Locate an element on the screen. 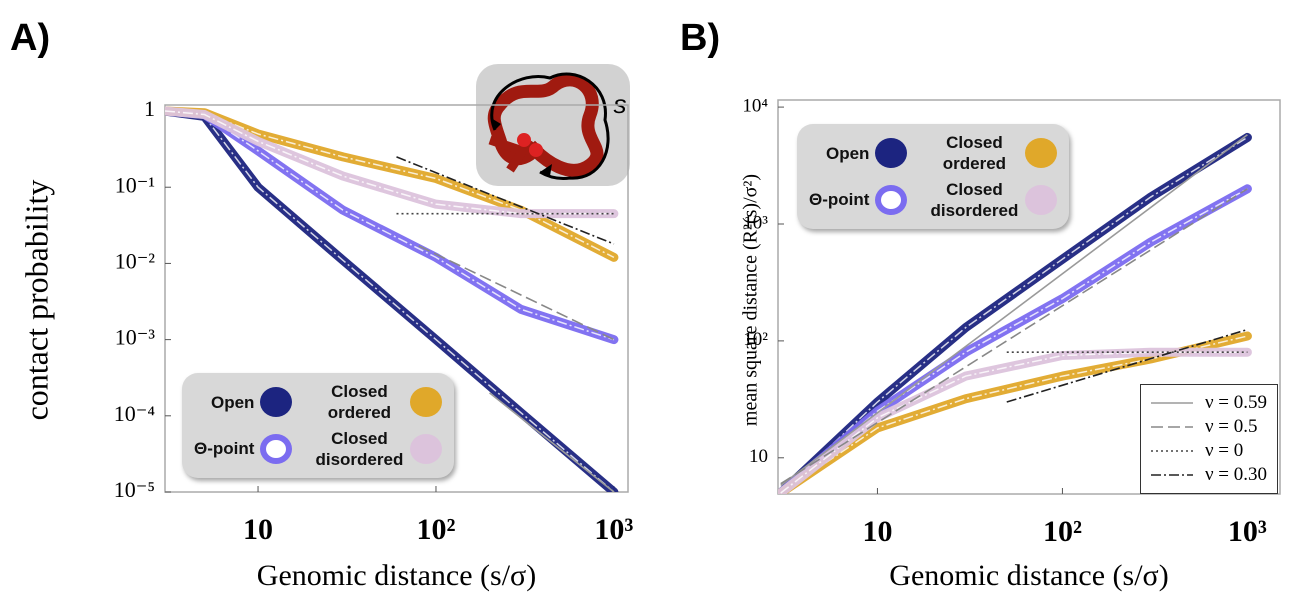  fit-legend-label: ν = 0 is located at coordinates (1224, 450).